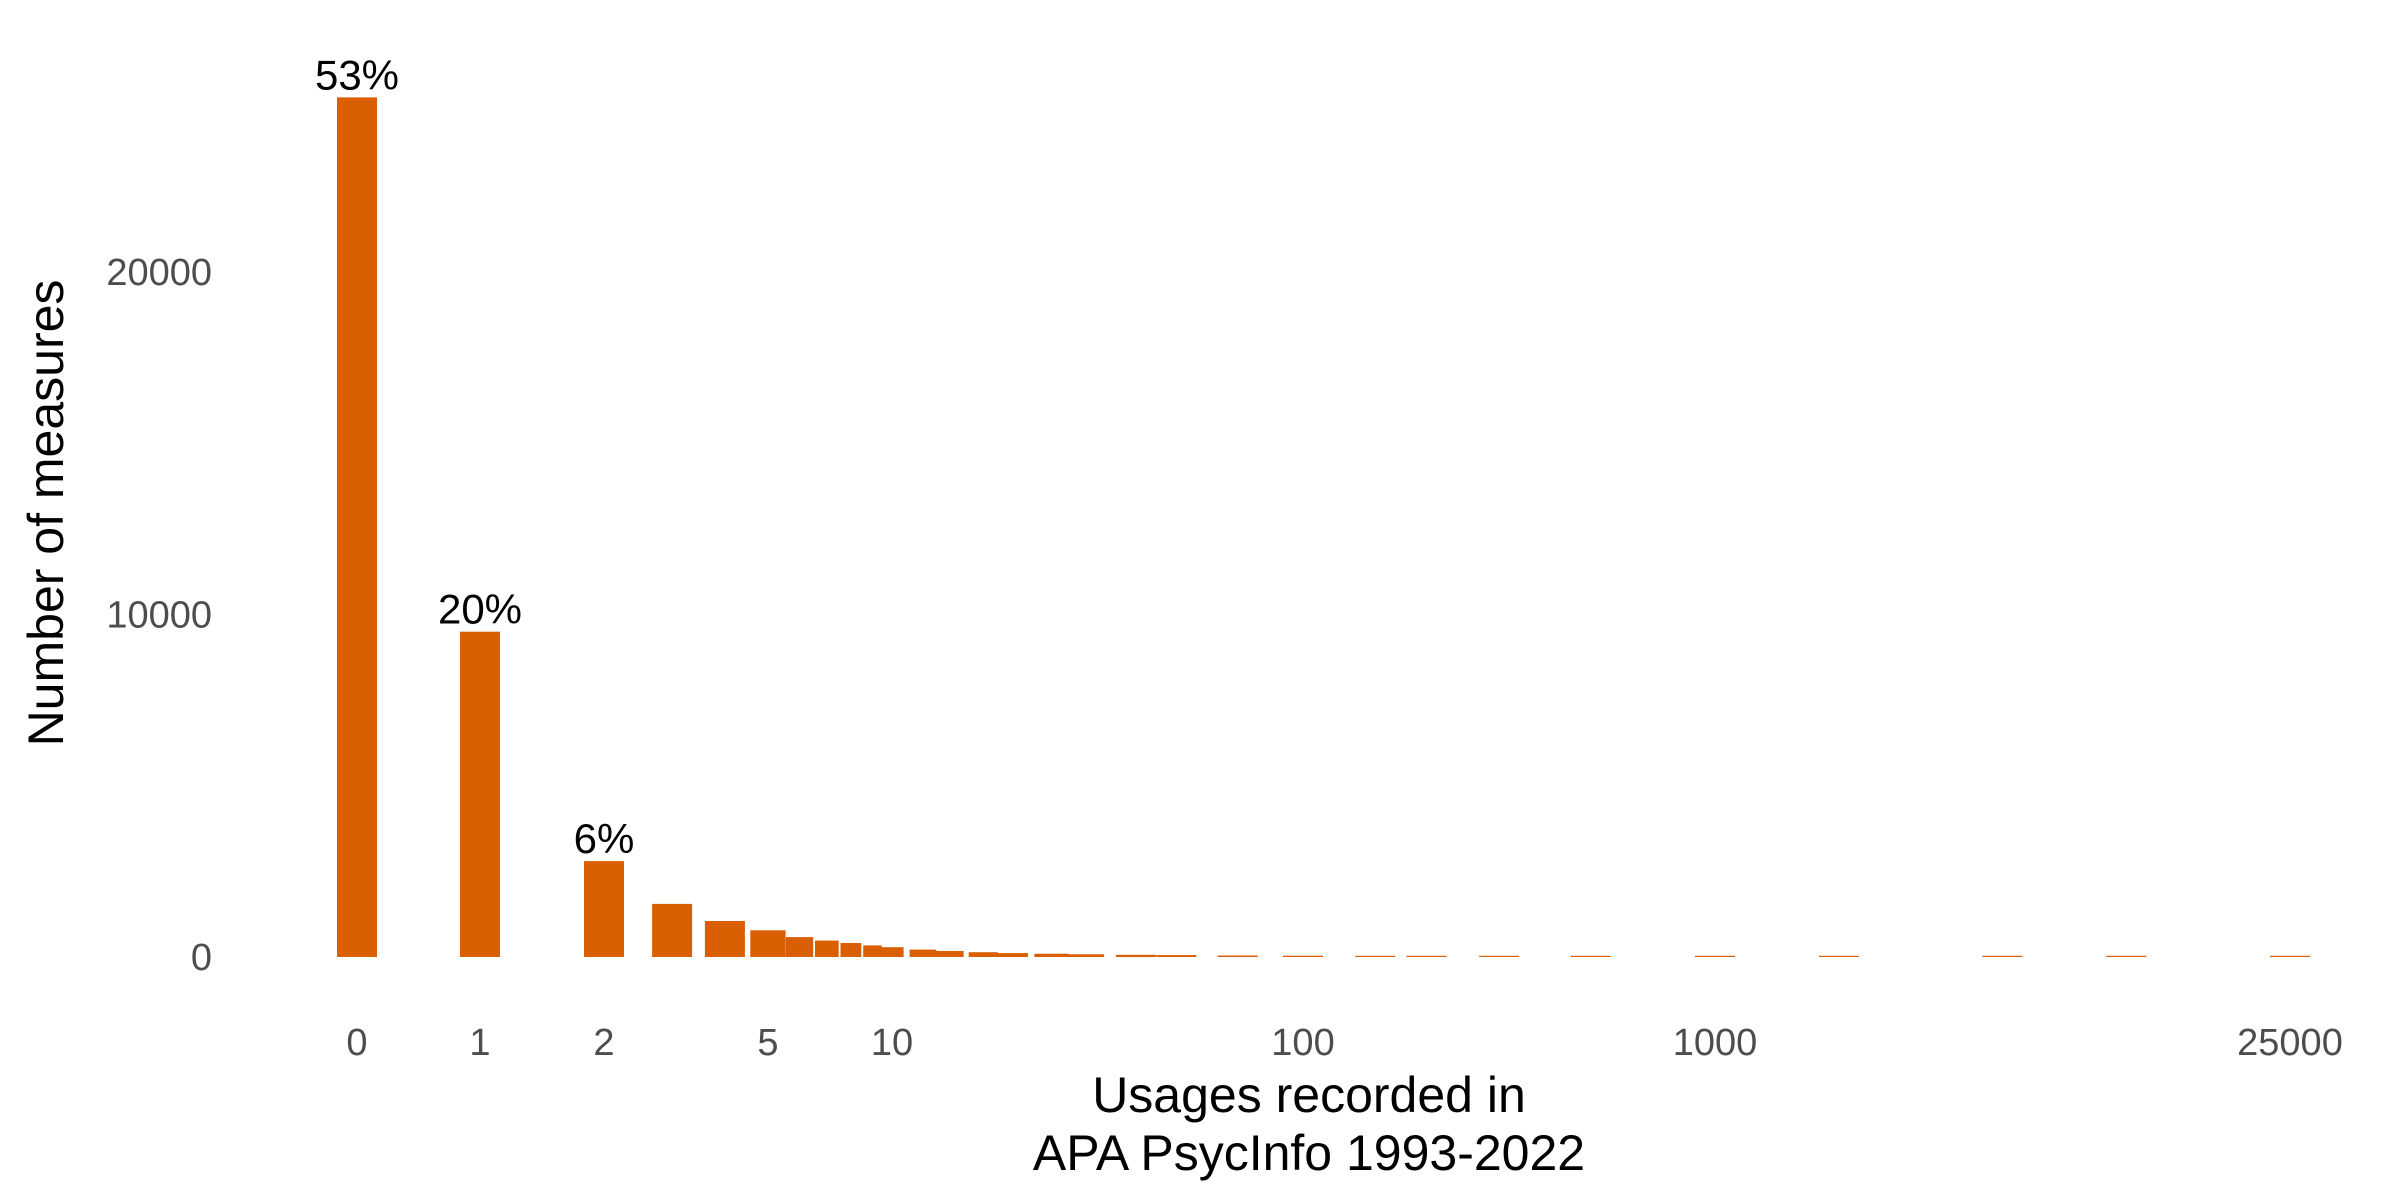 This screenshot has width=2400, height=1200. I want to click on x-tick-label-25000: 25000, so click(2290, 1043).